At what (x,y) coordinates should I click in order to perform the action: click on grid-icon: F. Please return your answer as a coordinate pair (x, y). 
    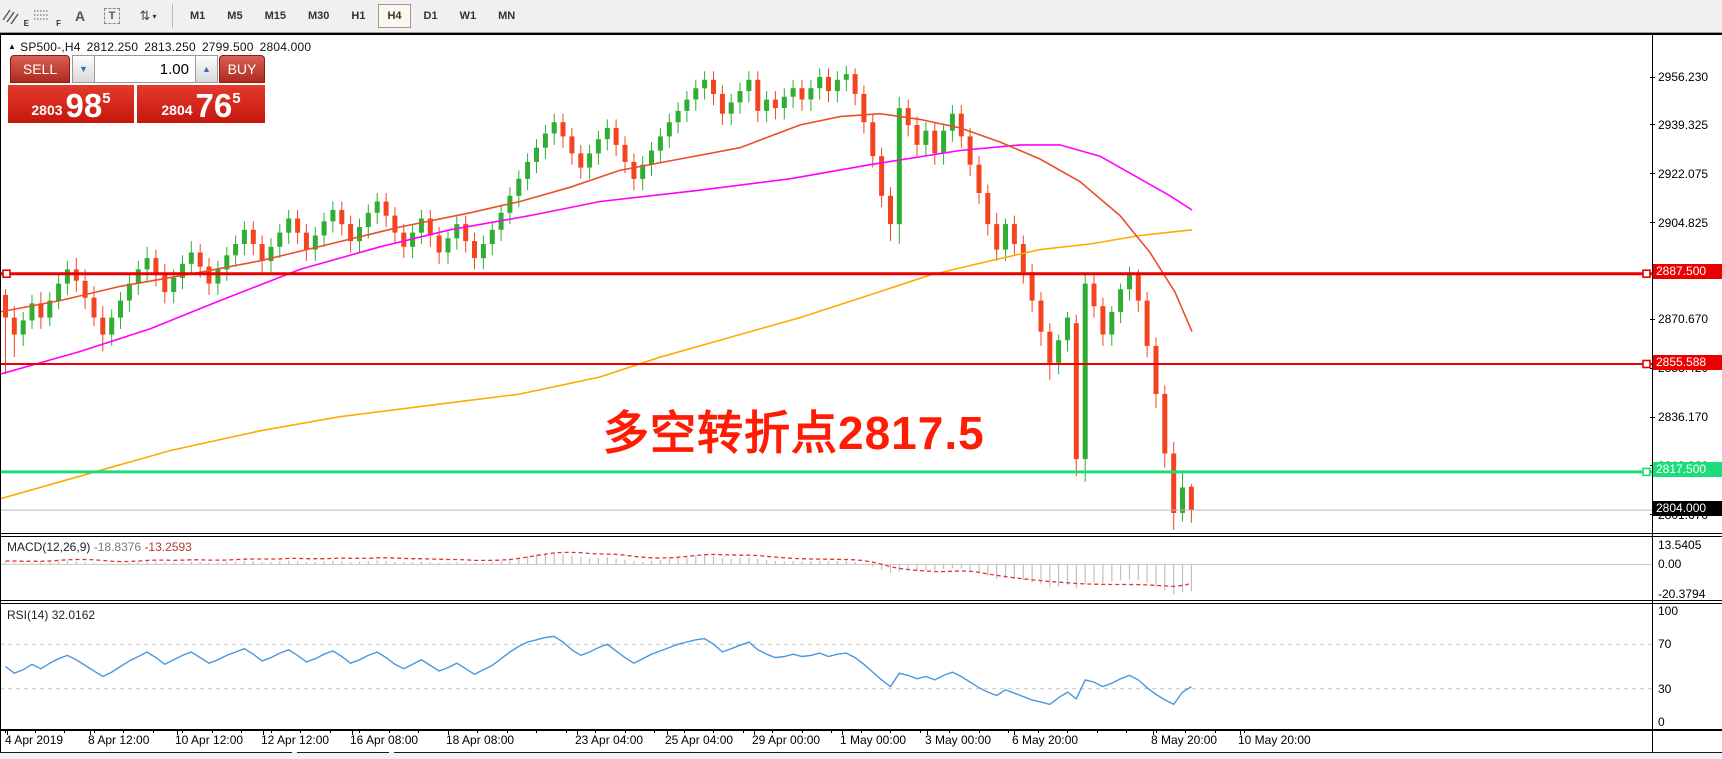
    Looking at the image, I should click on (48, 16).